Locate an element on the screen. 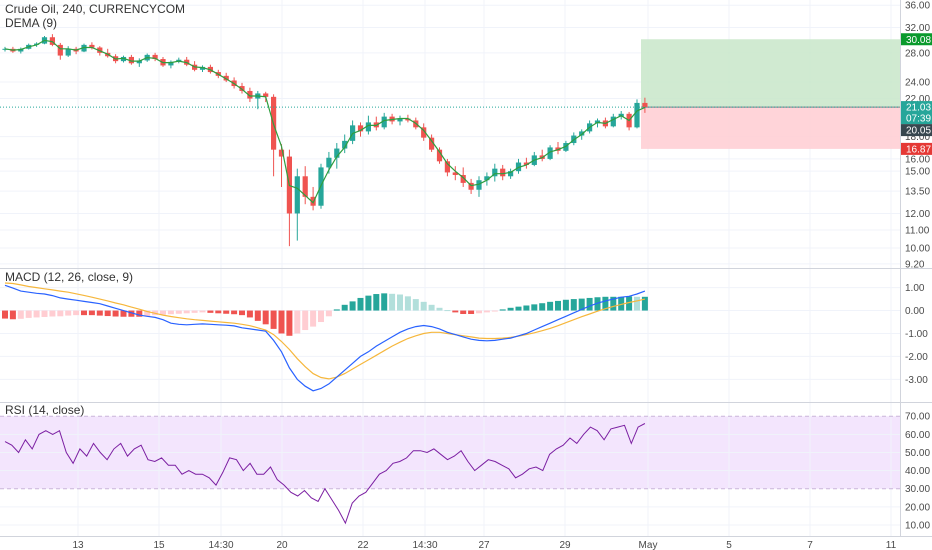 This screenshot has height=550, width=932. price-tick-label: 36.00 is located at coordinates (917, 6).